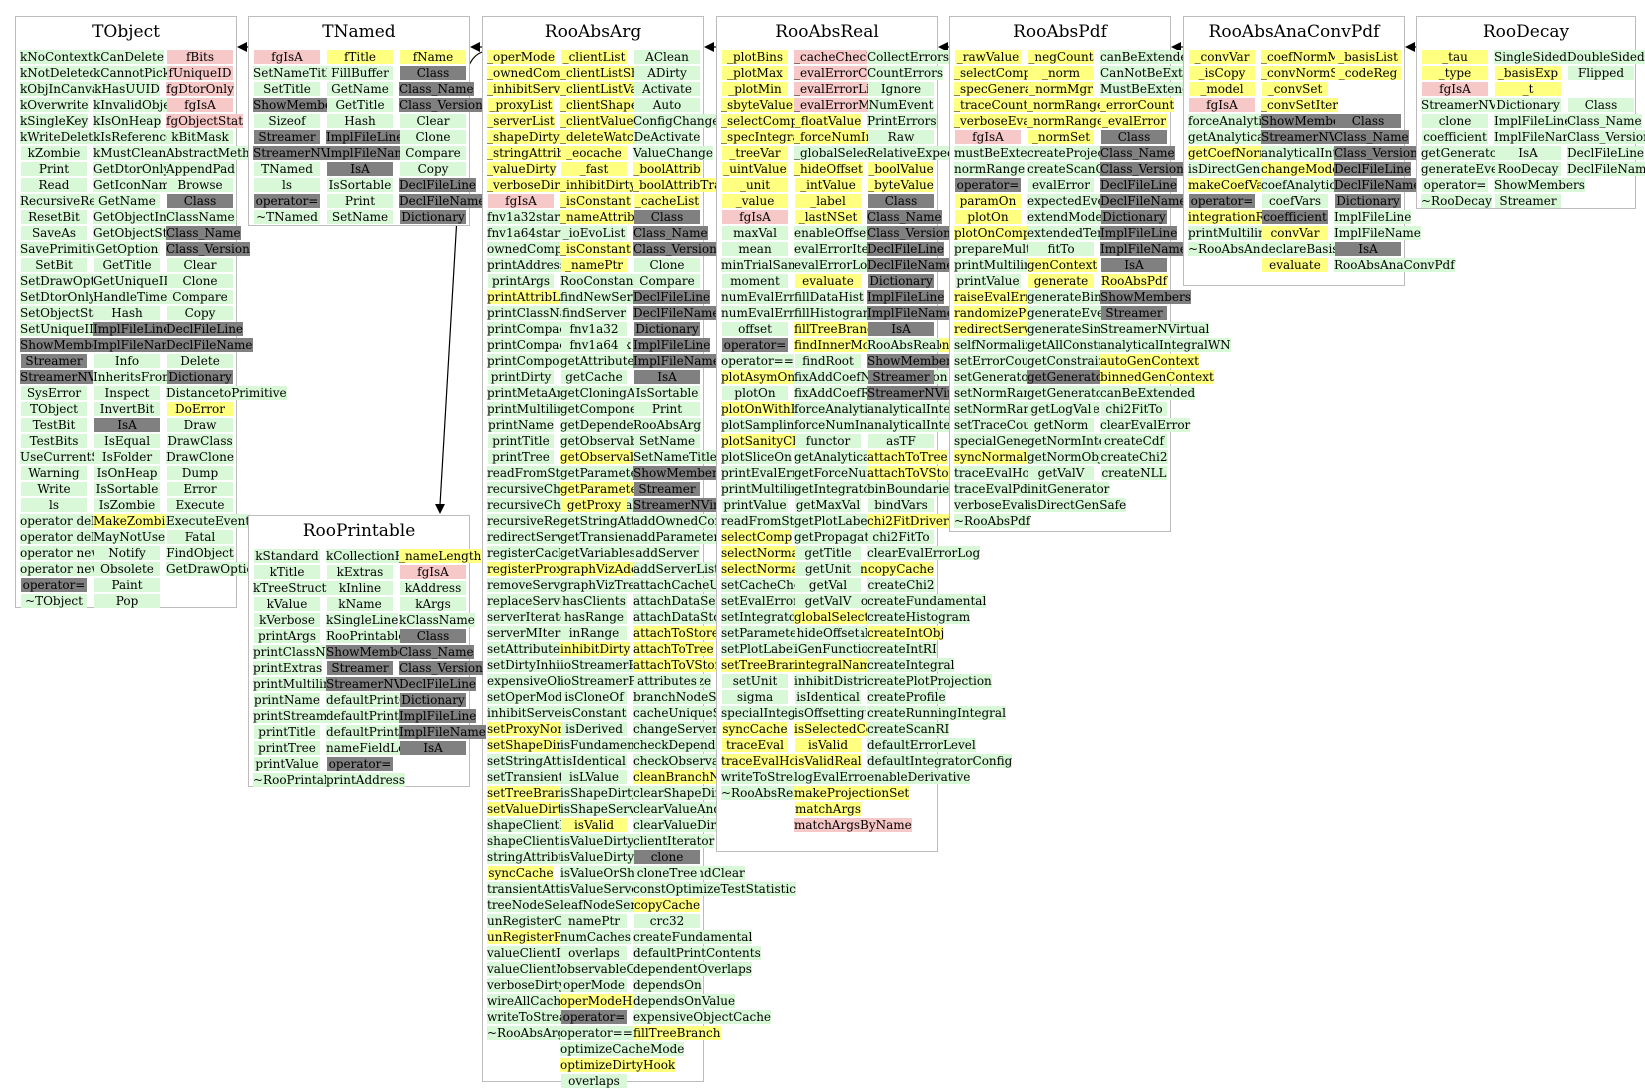  I want to click on member-label: plotSliceOn, so click(756, 456).